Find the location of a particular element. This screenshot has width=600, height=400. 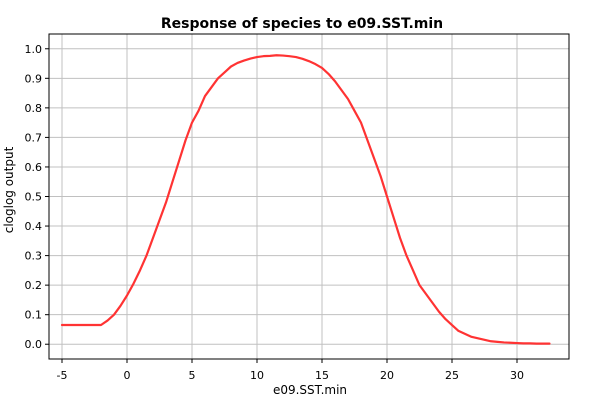

x-tick-label: 25 is located at coordinates (452, 375).